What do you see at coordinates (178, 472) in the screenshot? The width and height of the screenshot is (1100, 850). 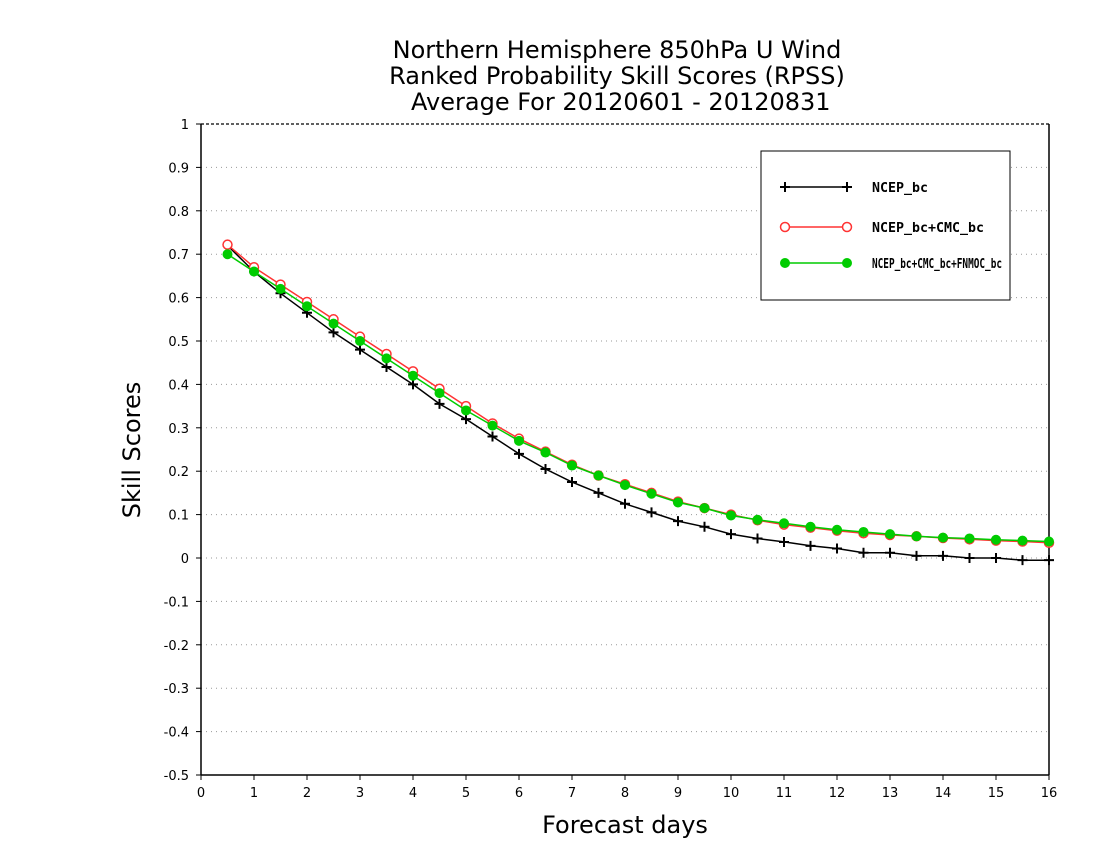 I see `y-tick-label: 0.2` at bounding box center [178, 472].